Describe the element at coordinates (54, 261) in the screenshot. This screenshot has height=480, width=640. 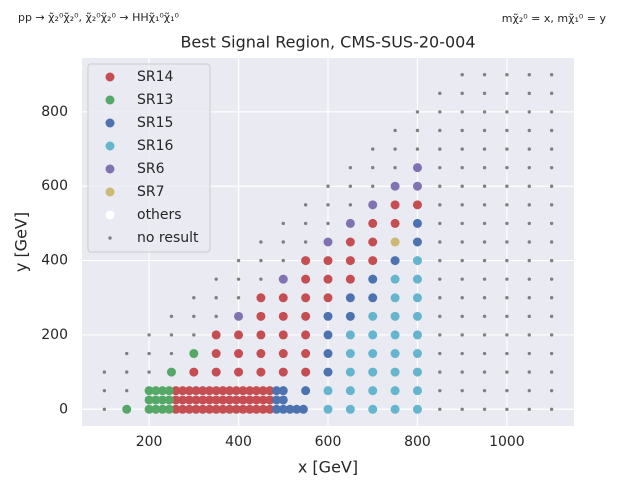
I see `y-tick-label: 400` at that location.